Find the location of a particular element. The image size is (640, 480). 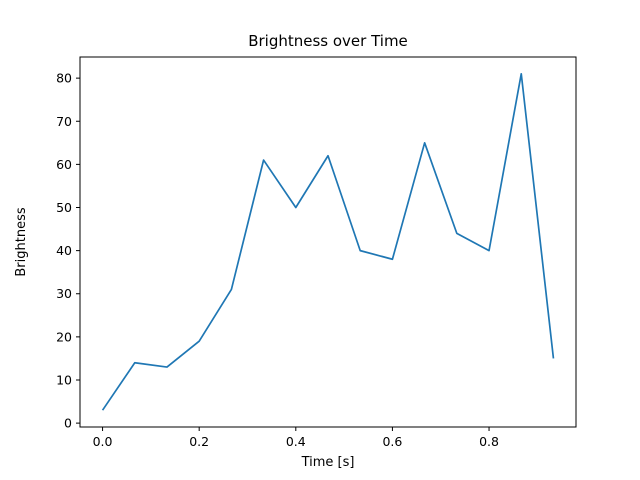

x-tick-label: 0.0 is located at coordinates (103, 441).